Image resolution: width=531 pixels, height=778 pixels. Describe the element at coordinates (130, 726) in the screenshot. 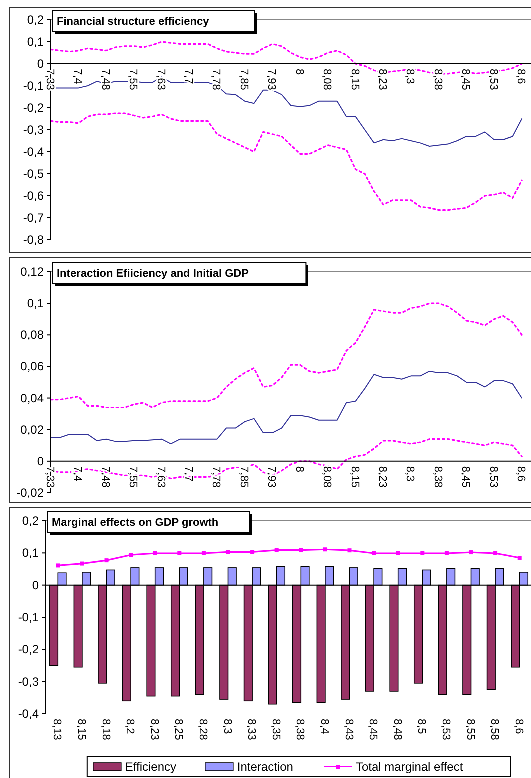

I see `x-tick-label: 8,2` at that location.